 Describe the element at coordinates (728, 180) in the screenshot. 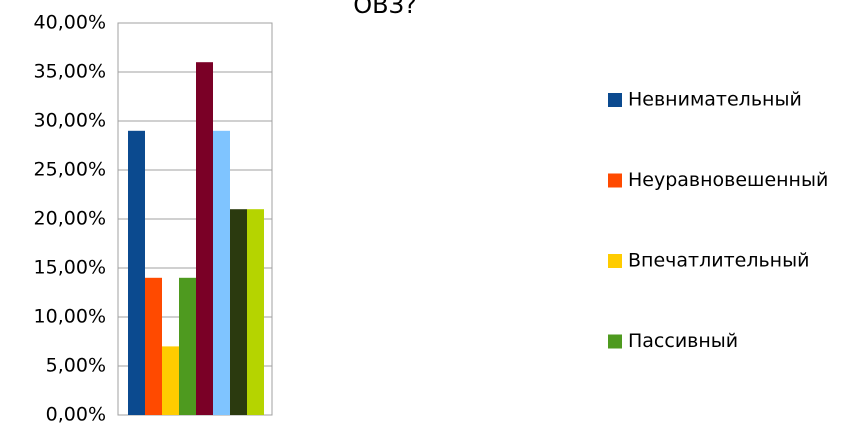

I see `legend-label: Неуравновешенный` at that location.